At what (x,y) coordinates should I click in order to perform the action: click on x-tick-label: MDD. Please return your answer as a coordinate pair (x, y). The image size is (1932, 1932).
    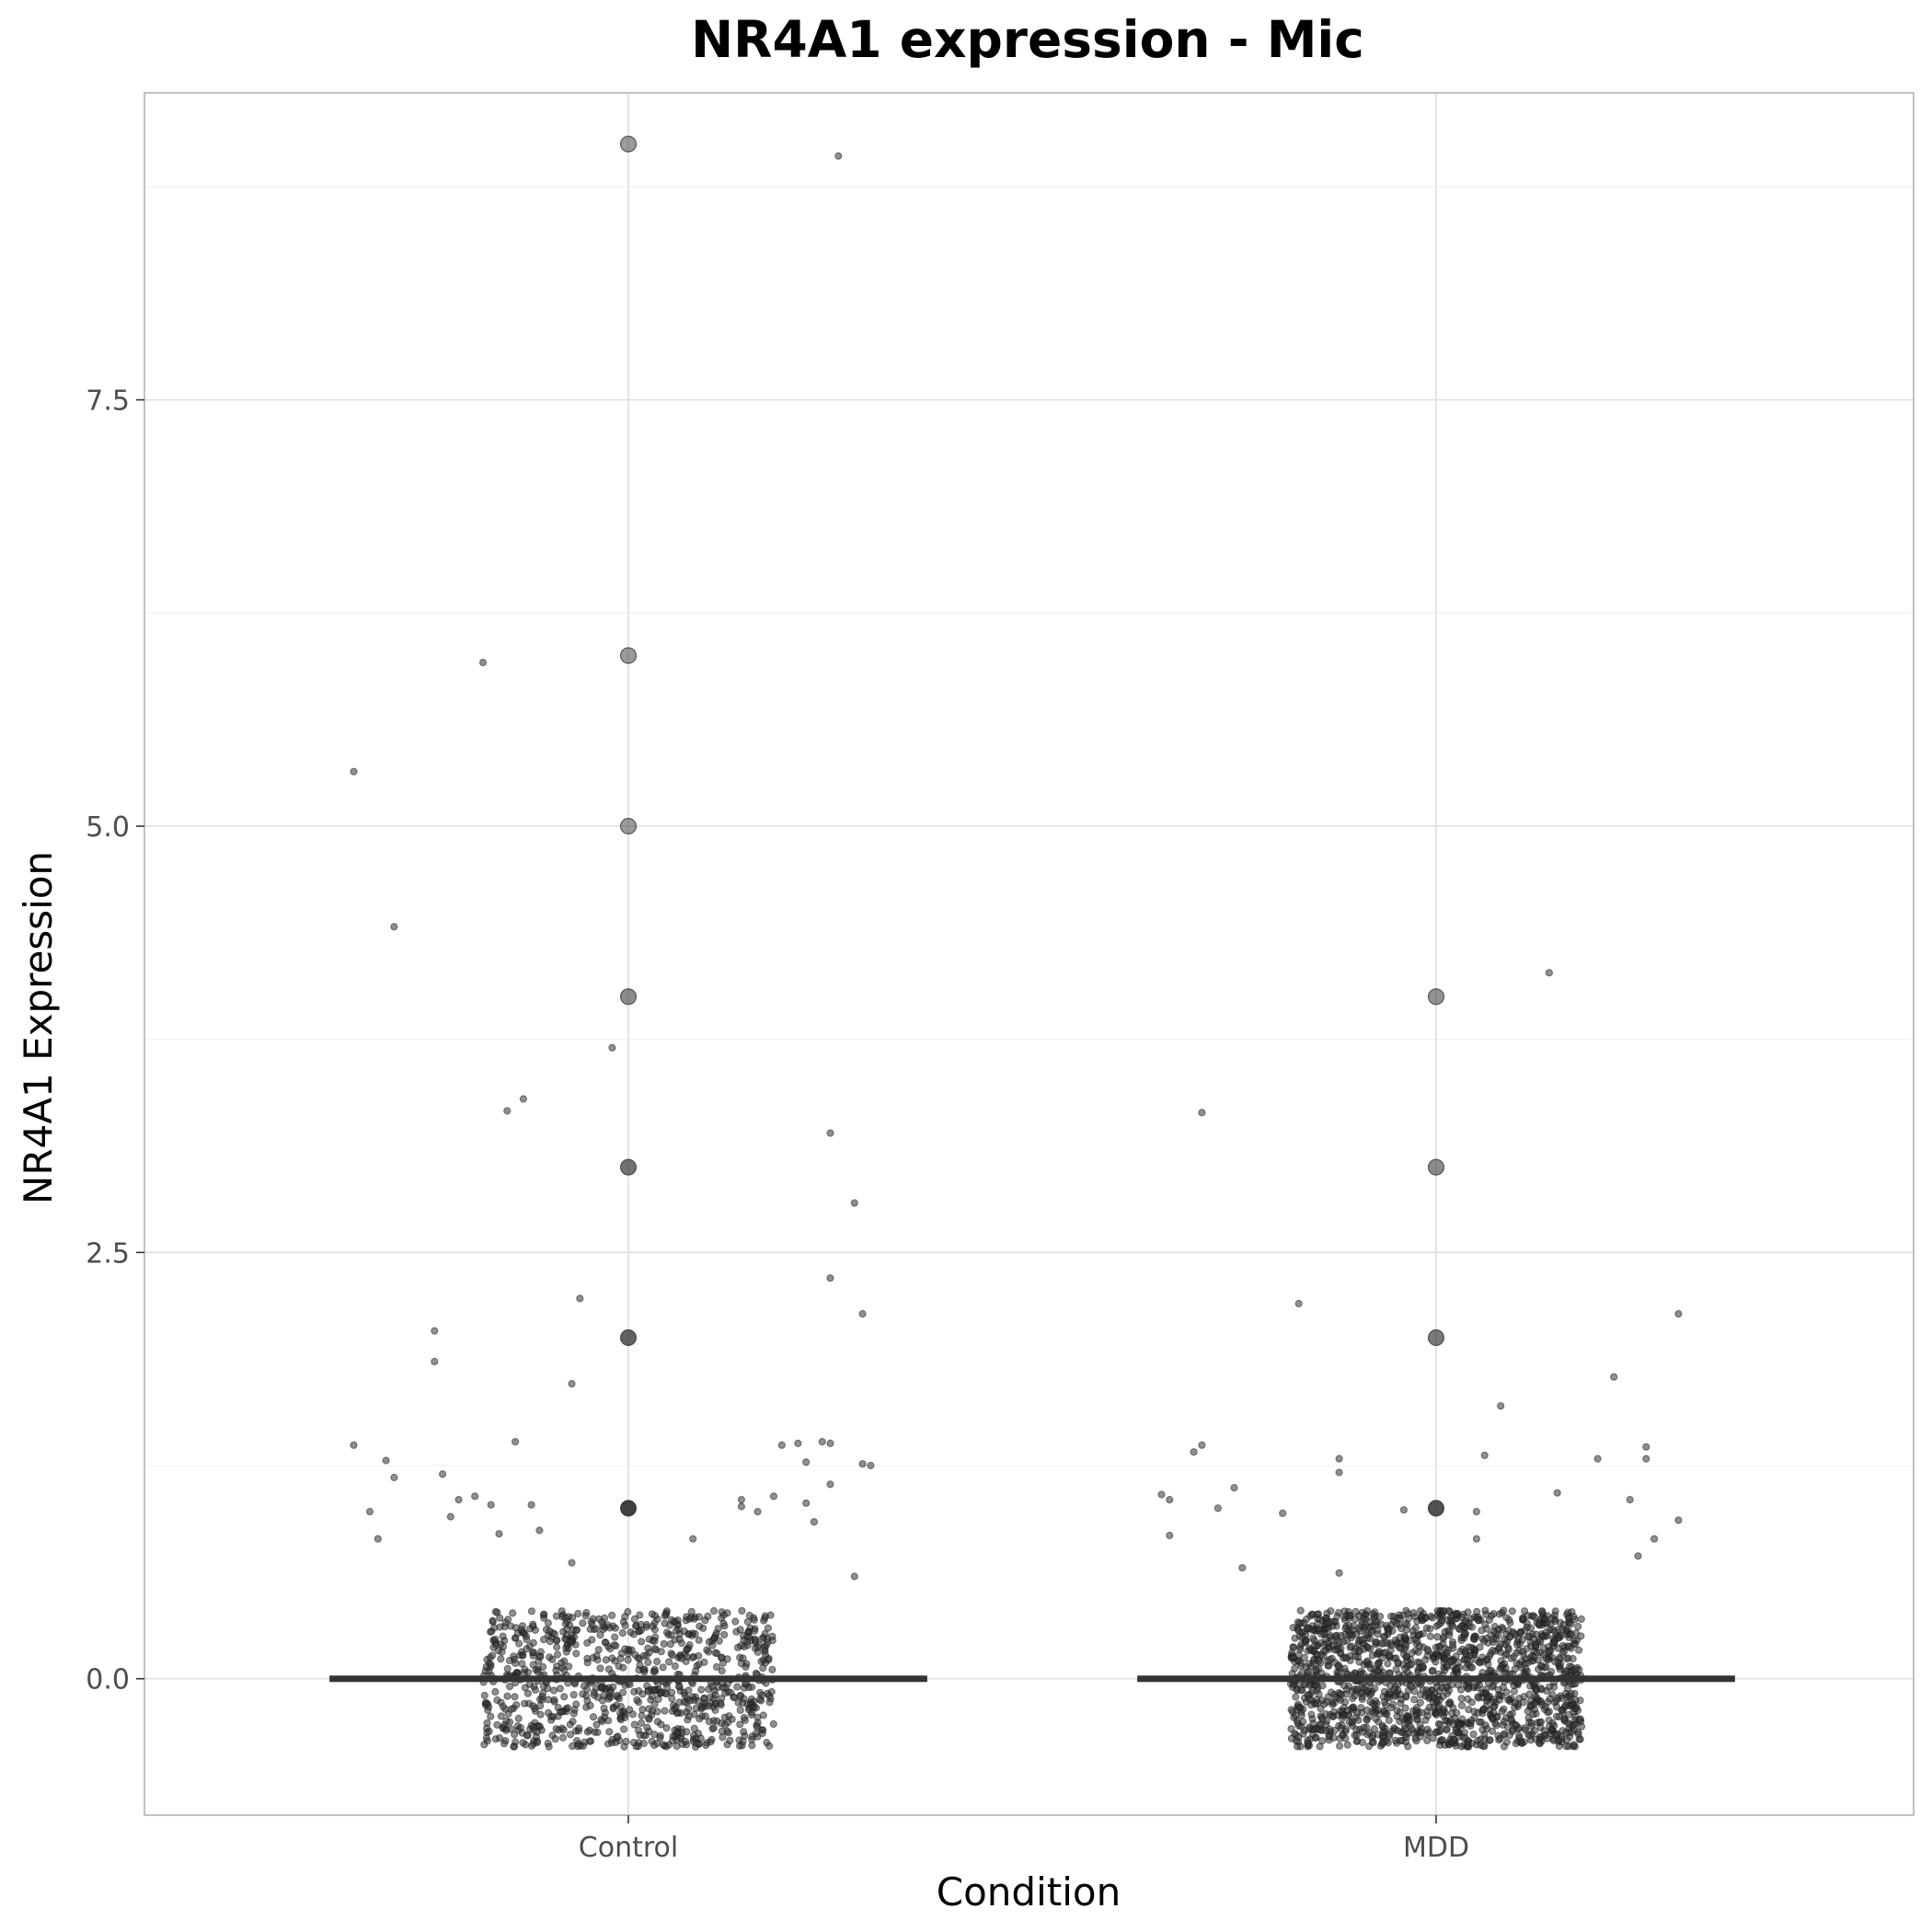
    Looking at the image, I should click on (1436, 1848).